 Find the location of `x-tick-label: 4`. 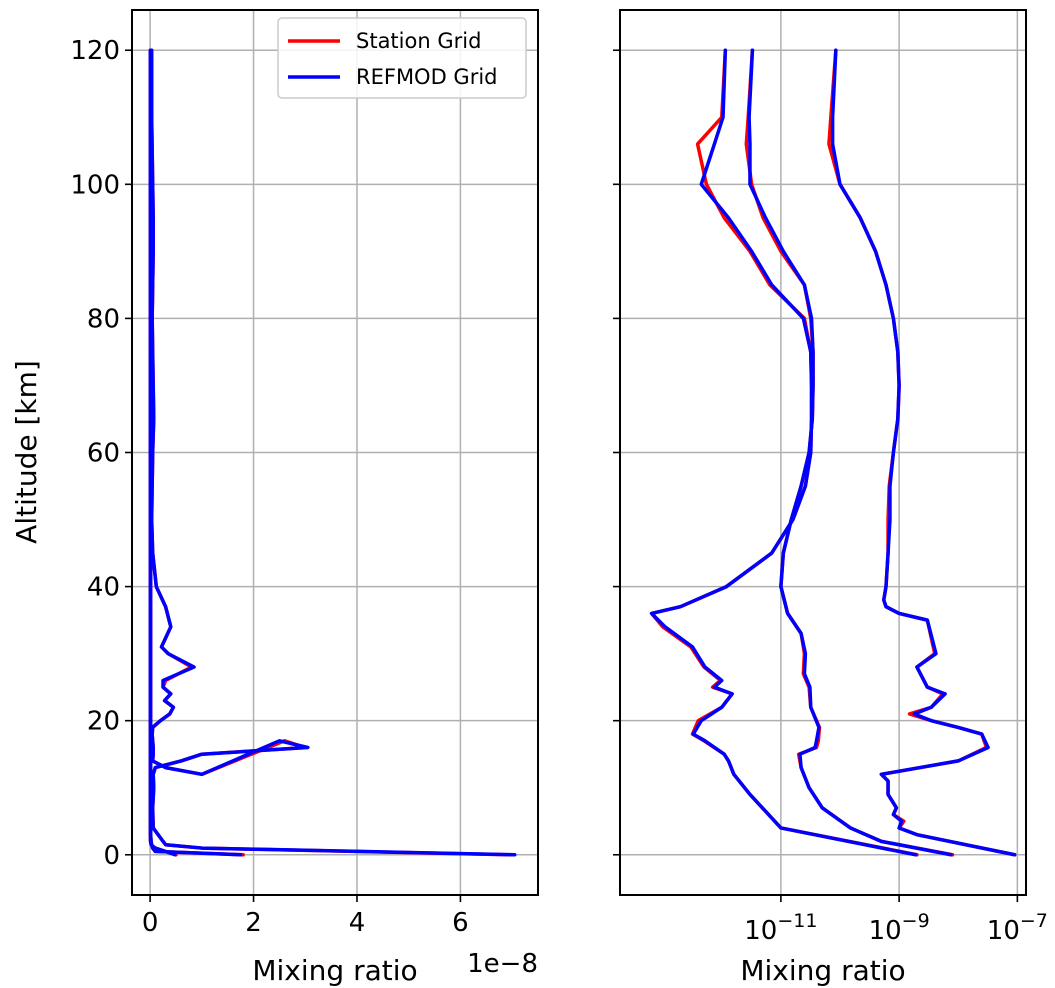

x-tick-label: 4 is located at coordinates (357, 923).